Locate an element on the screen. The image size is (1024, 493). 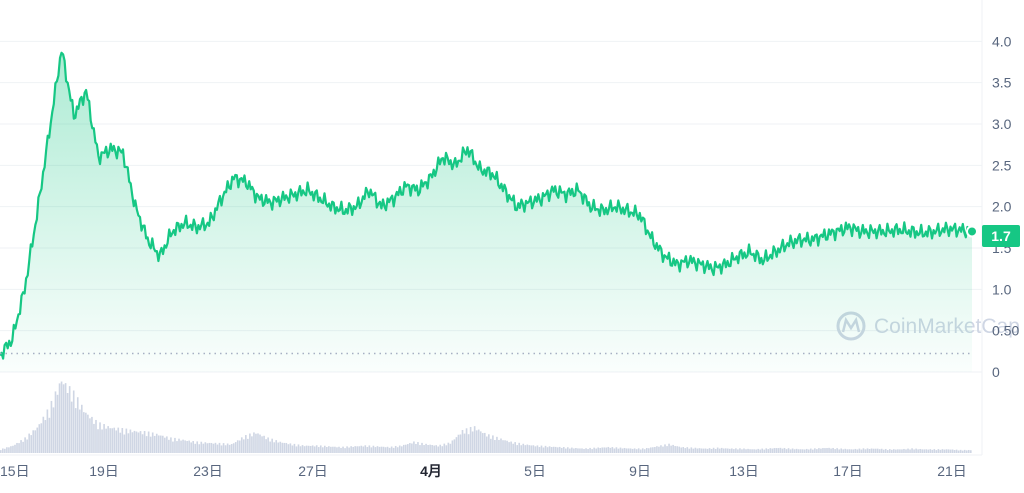
current-price-dot is located at coordinates (972, 231).